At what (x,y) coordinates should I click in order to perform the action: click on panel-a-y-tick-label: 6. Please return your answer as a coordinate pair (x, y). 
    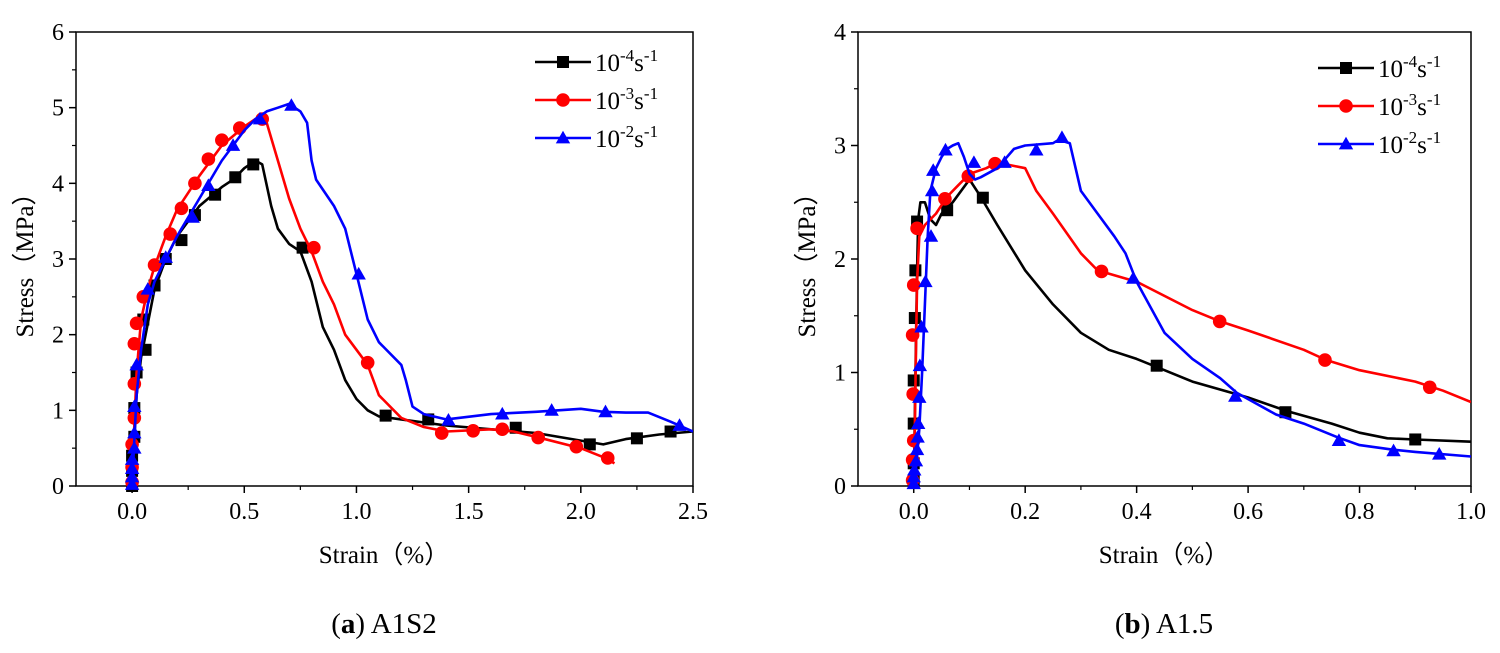
    Looking at the image, I should click on (58, 33).